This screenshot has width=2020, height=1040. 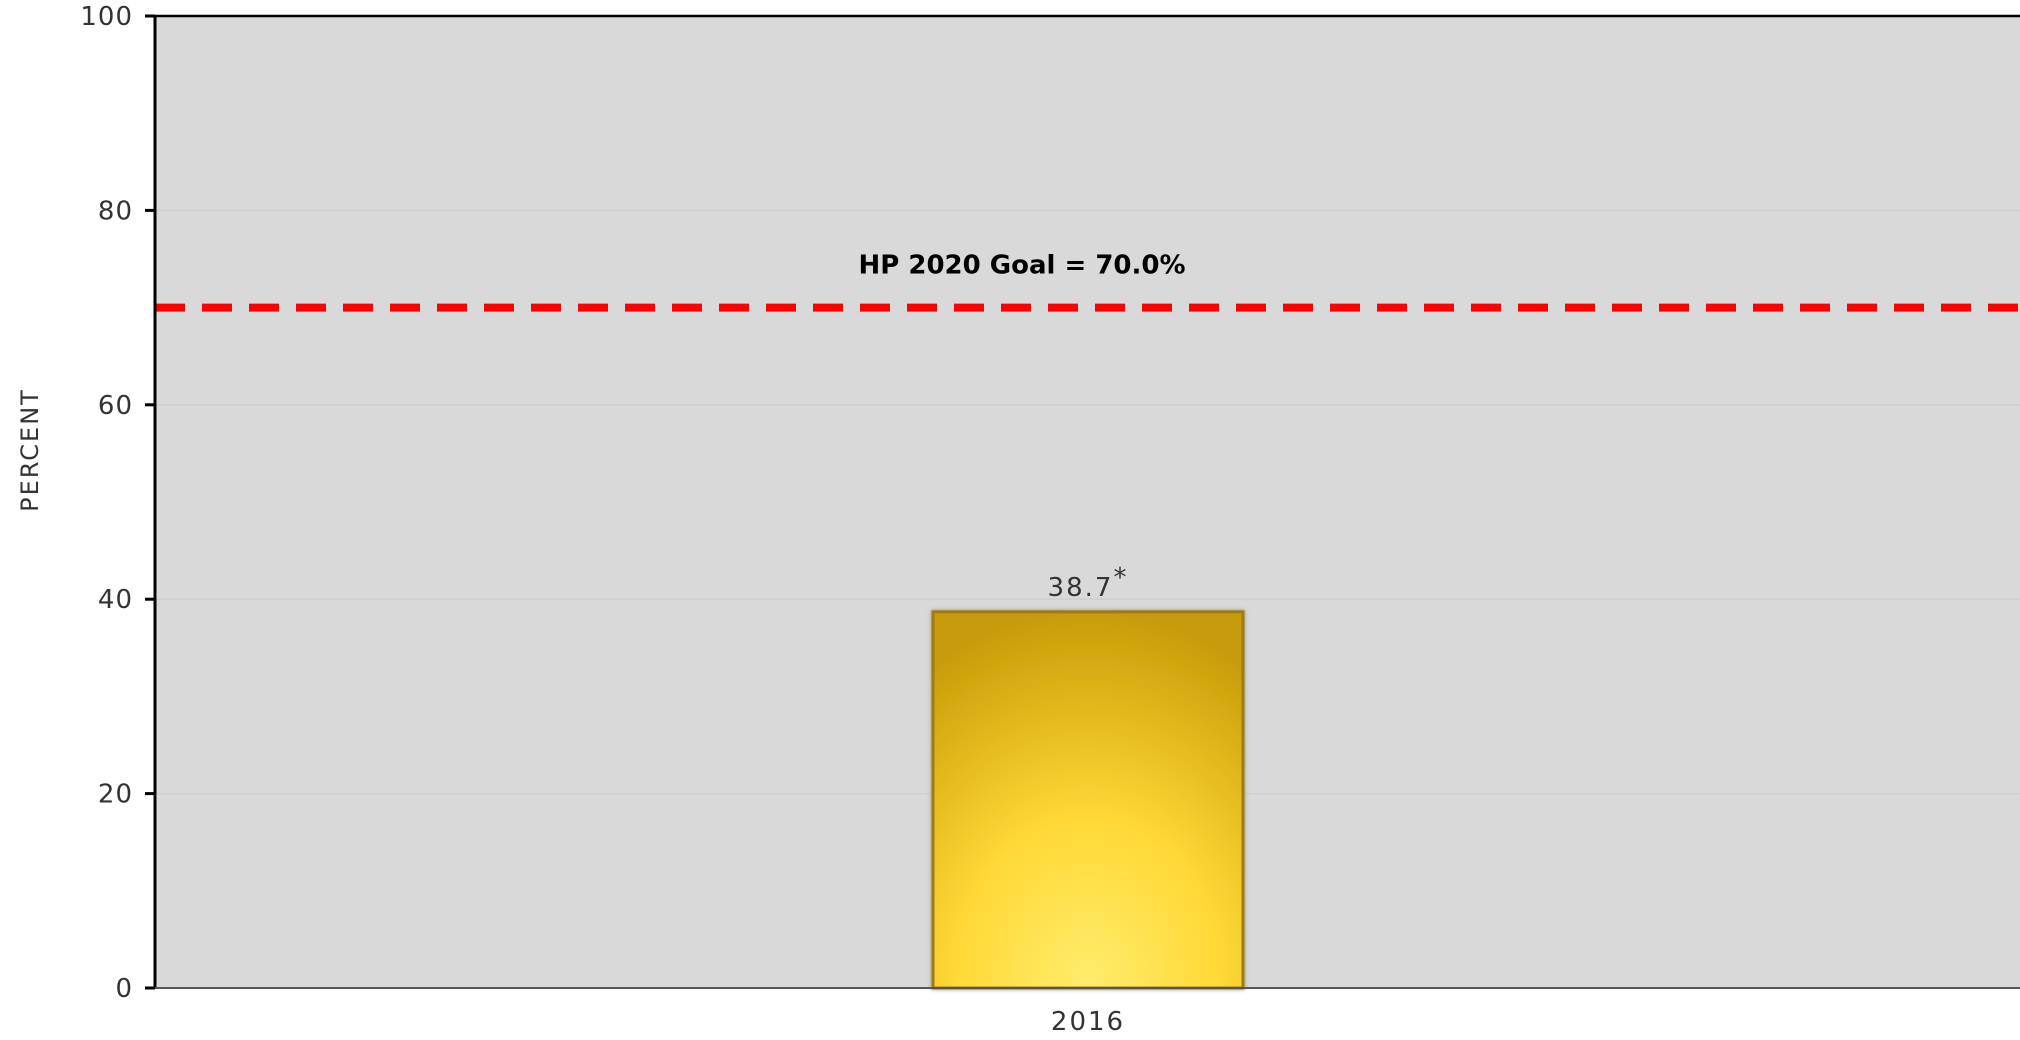 I want to click on bar-2016, so click(x=1088, y=800).